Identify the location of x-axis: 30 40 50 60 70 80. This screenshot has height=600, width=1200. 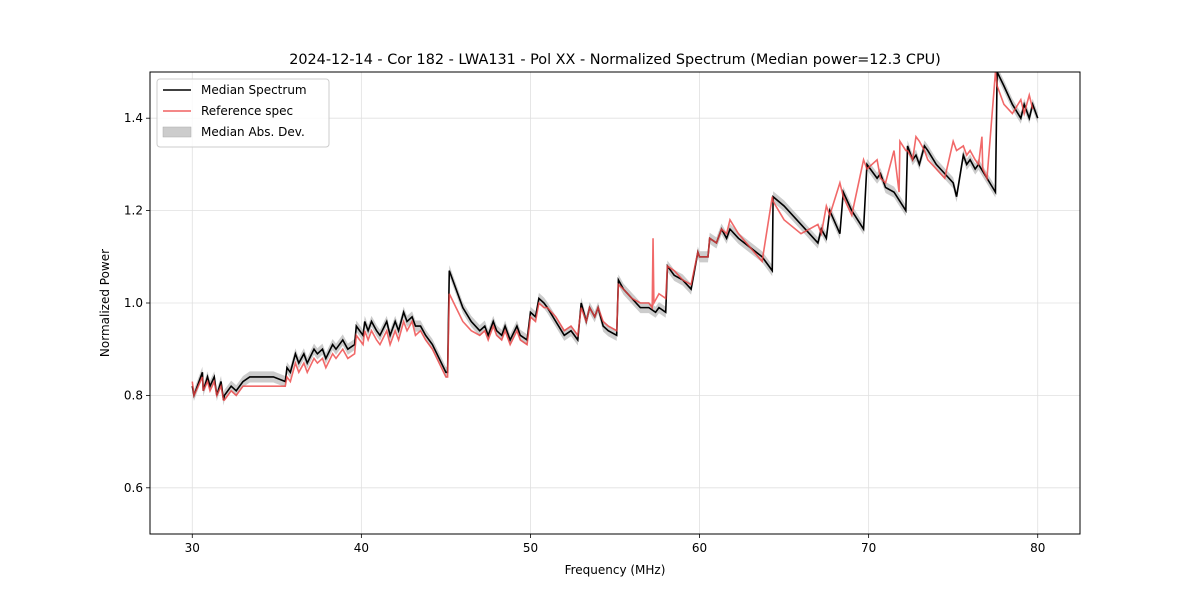
(615, 544).